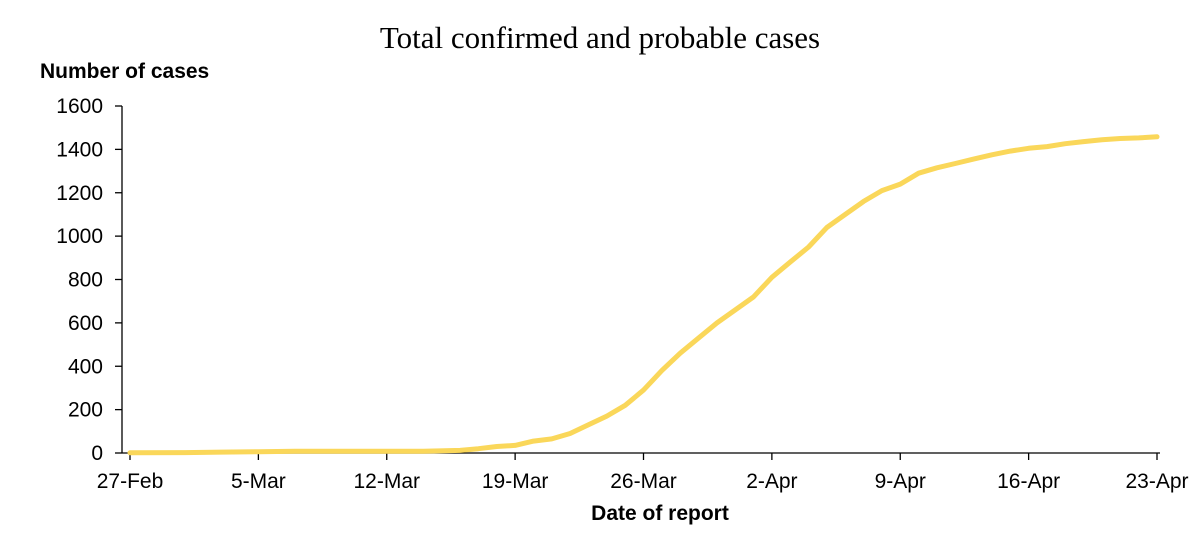 The image size is (1201, 545). What do you see at coordinates (1028, 481) in the screenshot?
I see `x-tick-label: 16-Apr` at bounding box center [1028, 481].